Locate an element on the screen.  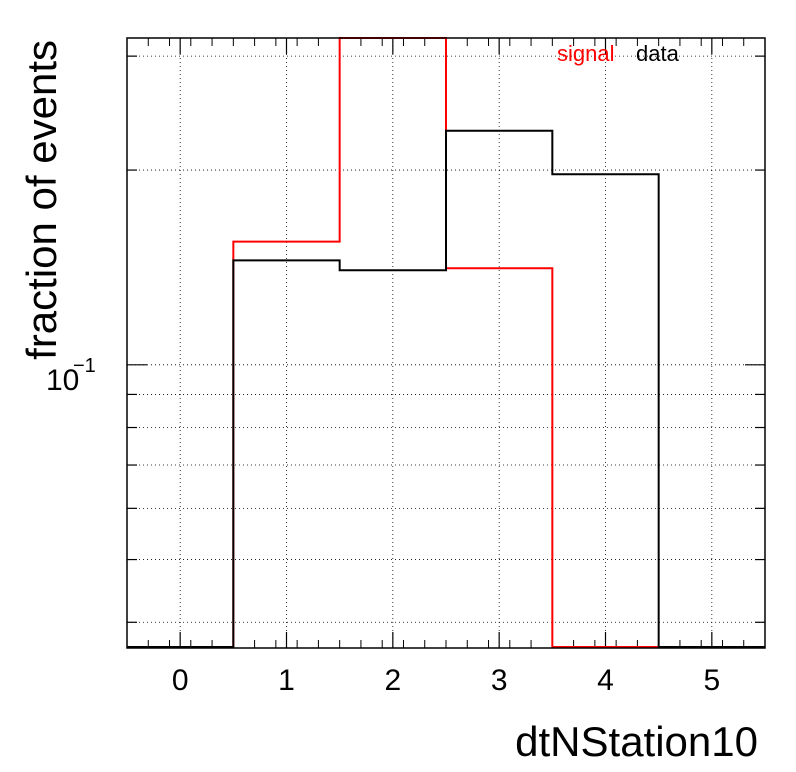
y-tick-base: 10 is located at coordinates (62, 380).